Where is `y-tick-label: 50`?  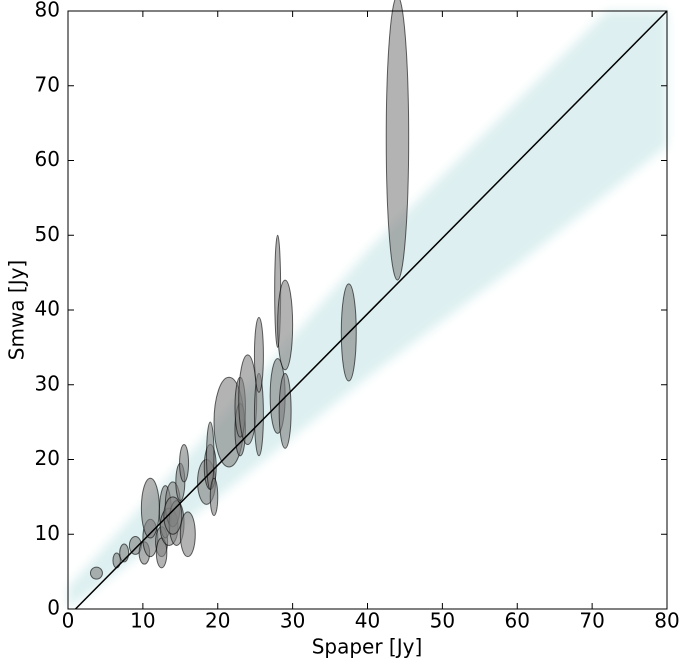
y-tick-label: 50 is located at coordinates (47, 234).